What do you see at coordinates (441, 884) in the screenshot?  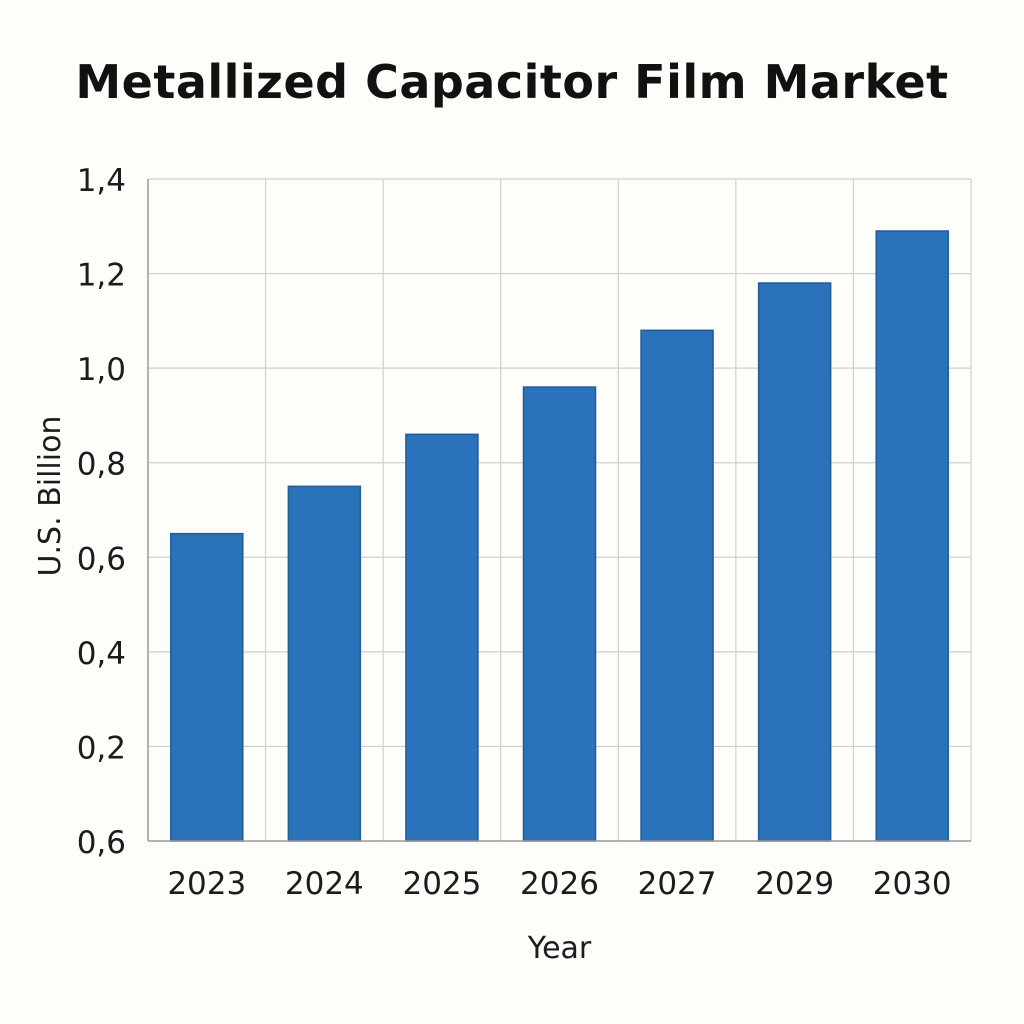 I see `x-tick-label: 2025` at bounding box center [441, 884].